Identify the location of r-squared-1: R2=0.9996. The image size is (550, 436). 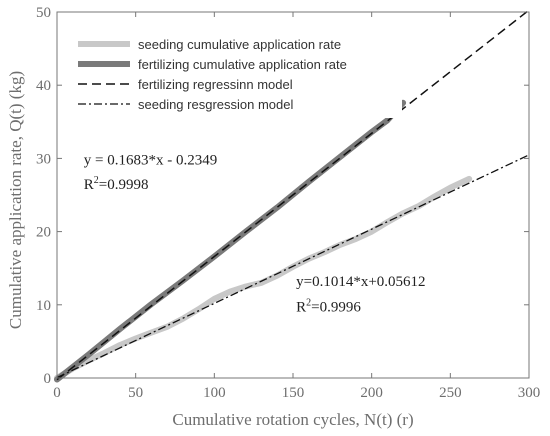
(328, 306).